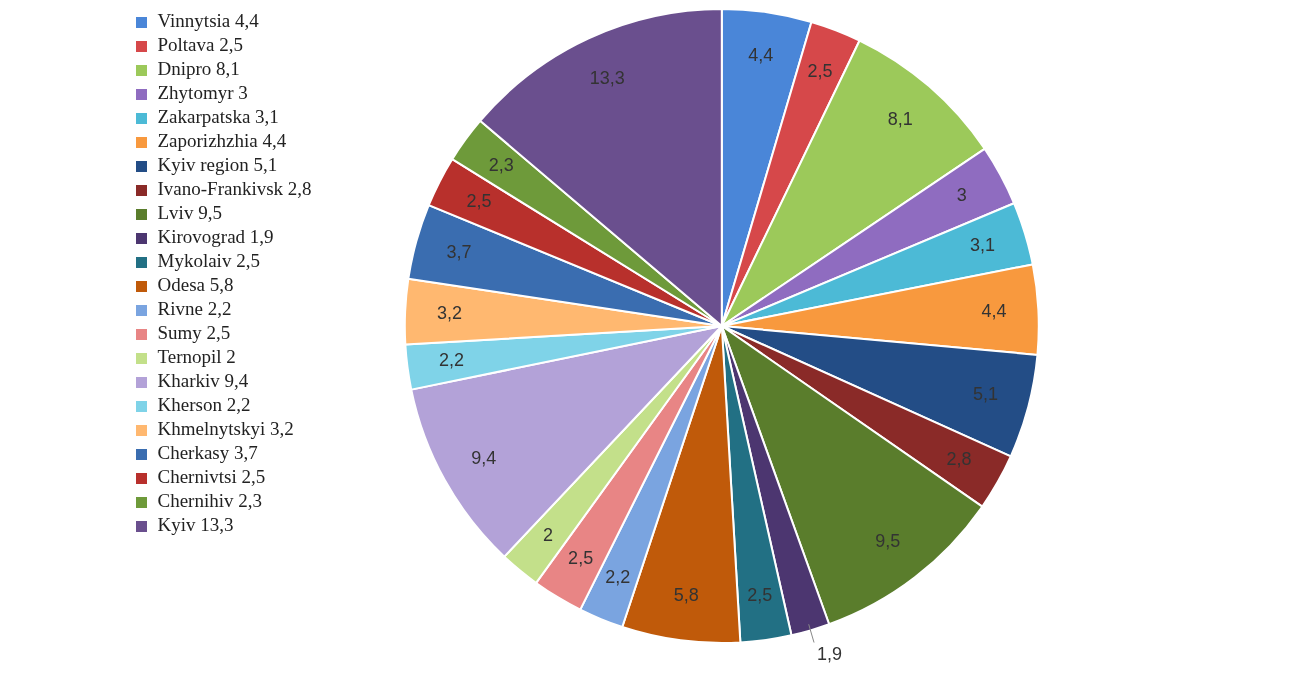 The height and width of the screenshot is (678, 1292). What do you see at coordinates (830, 653) in the screenshot?
I see `data-label: 1,9` at bounding box center [830, 653].